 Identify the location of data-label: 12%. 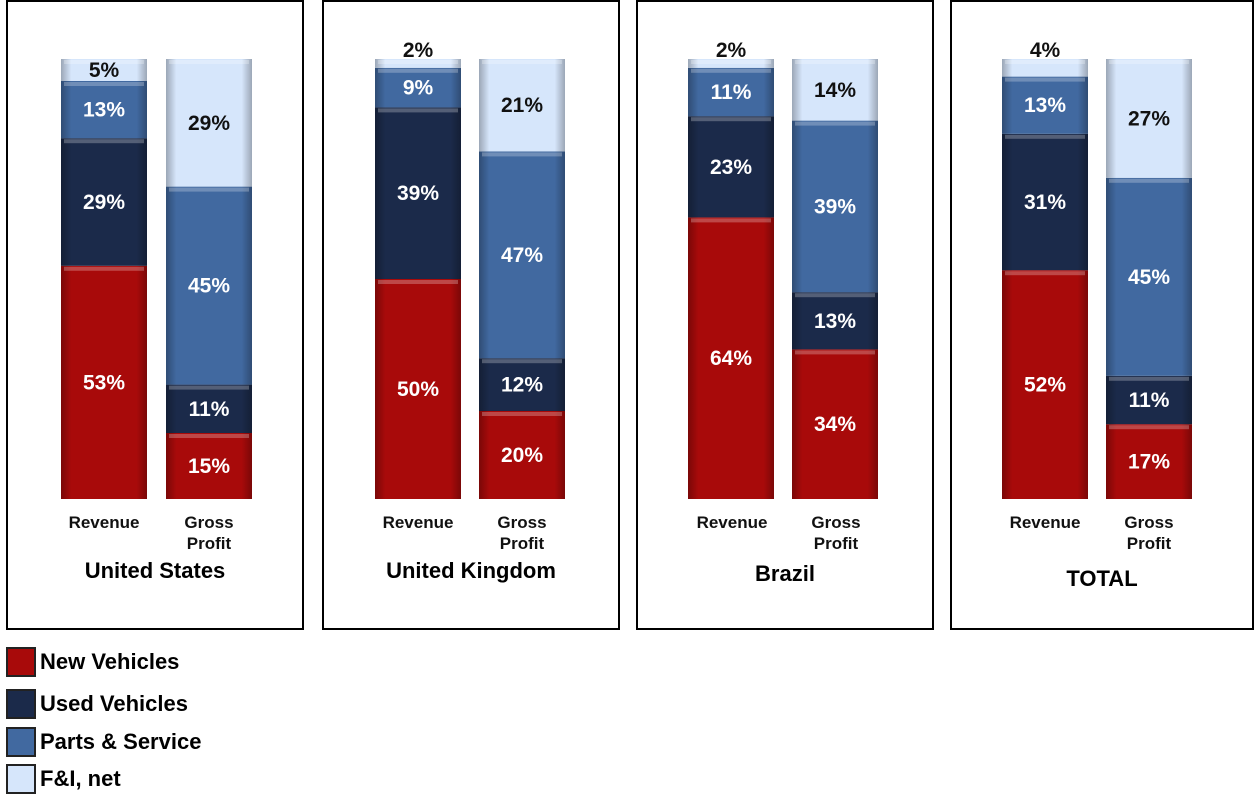
(522, 385).